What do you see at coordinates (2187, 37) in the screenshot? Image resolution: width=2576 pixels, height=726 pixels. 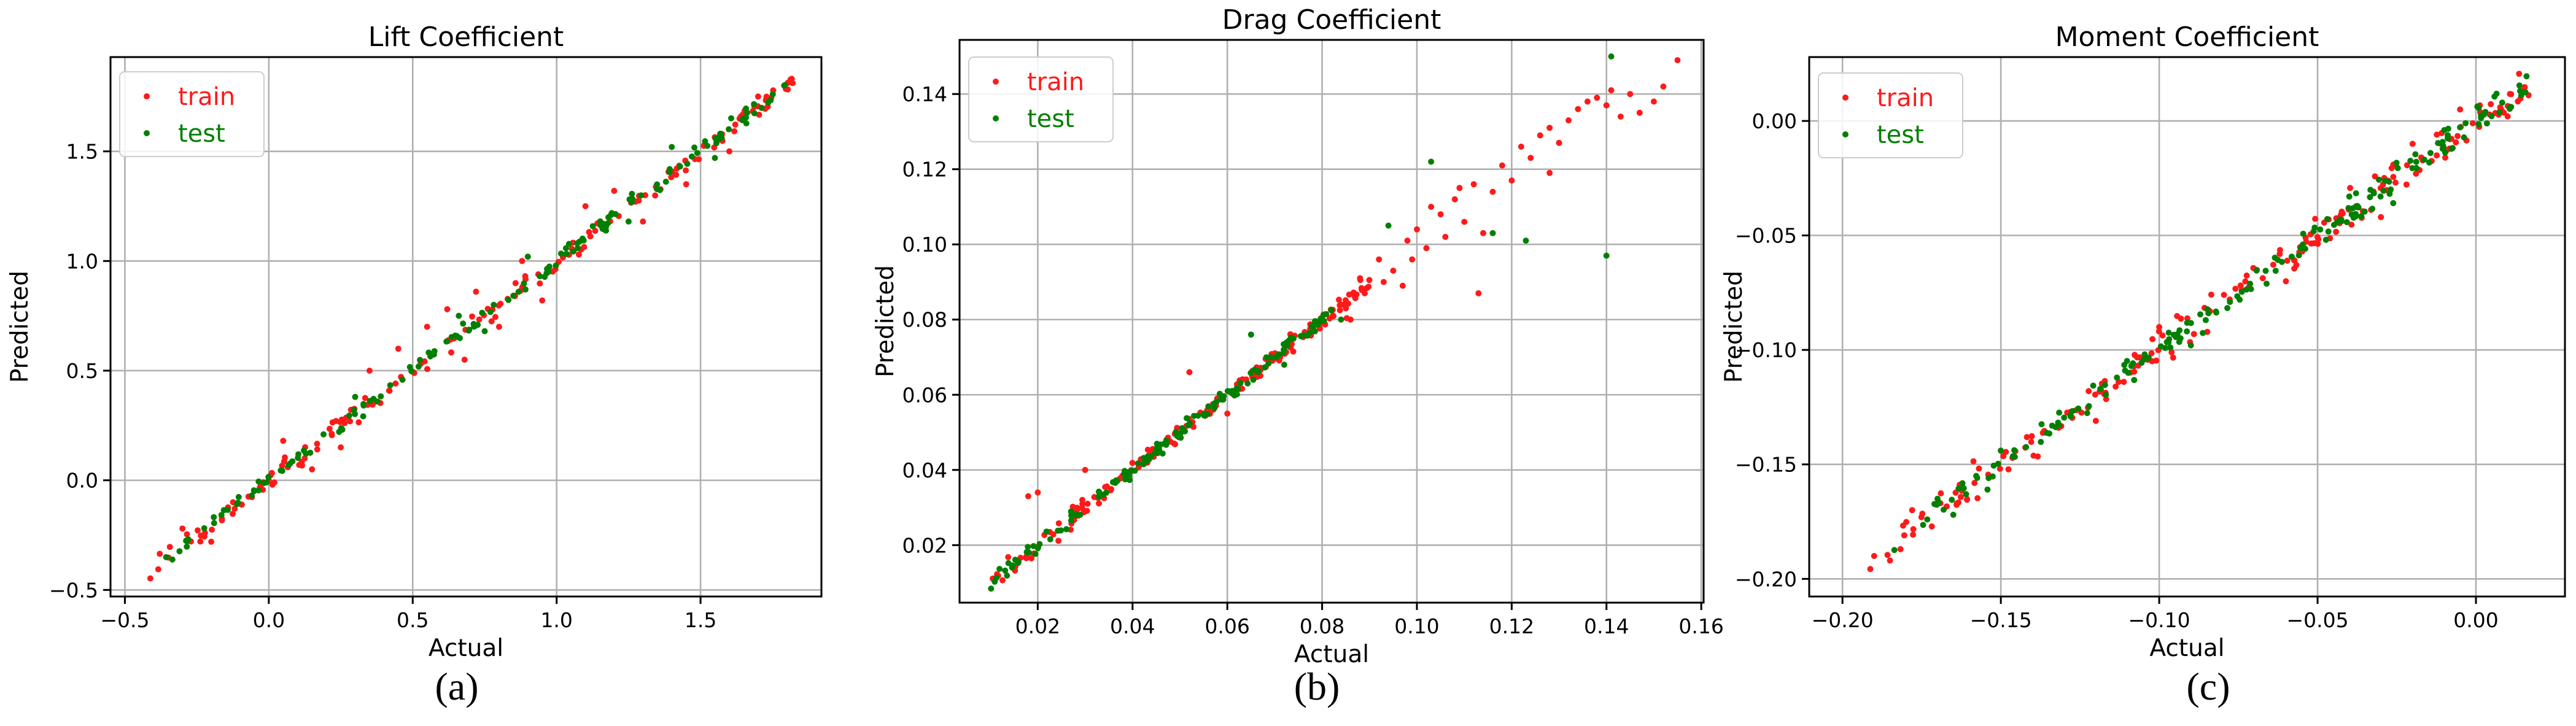 I see `chart-title: Moment Coefficient` at bounding box center [2187, 37].